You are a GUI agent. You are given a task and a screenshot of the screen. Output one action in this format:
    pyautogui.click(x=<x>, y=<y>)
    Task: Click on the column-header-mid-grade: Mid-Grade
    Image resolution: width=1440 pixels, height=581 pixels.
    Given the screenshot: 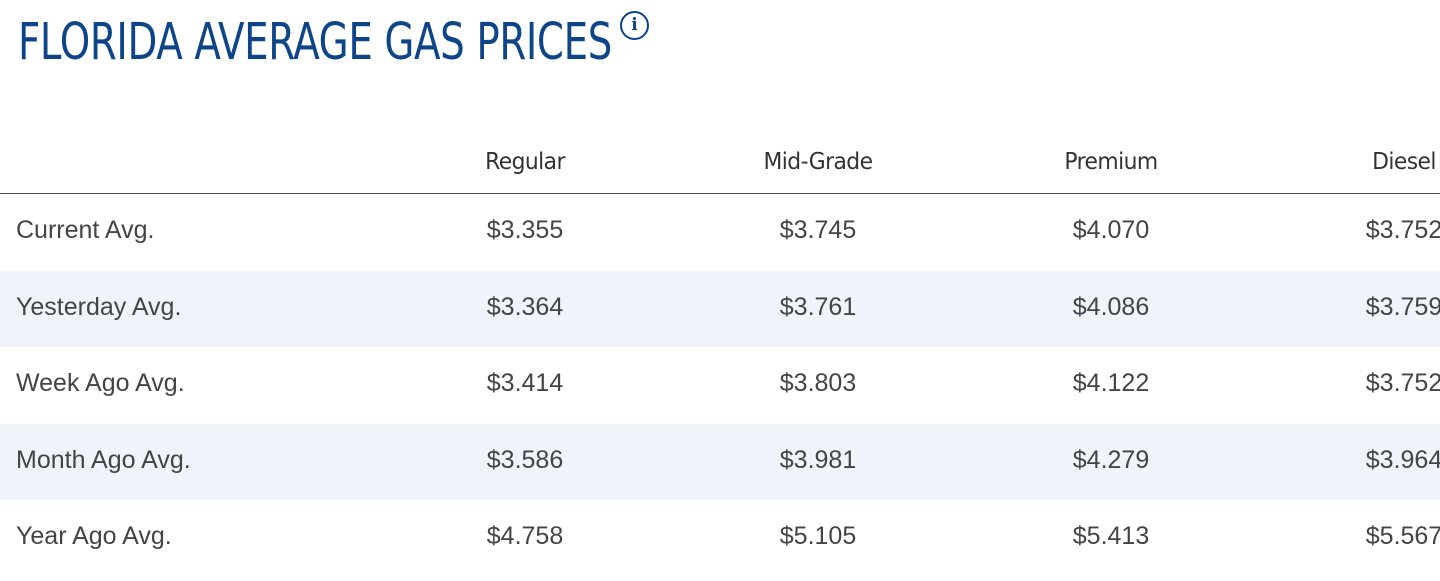 What is the action you would take?
    pyautogui.click(x=818, y=162)
    